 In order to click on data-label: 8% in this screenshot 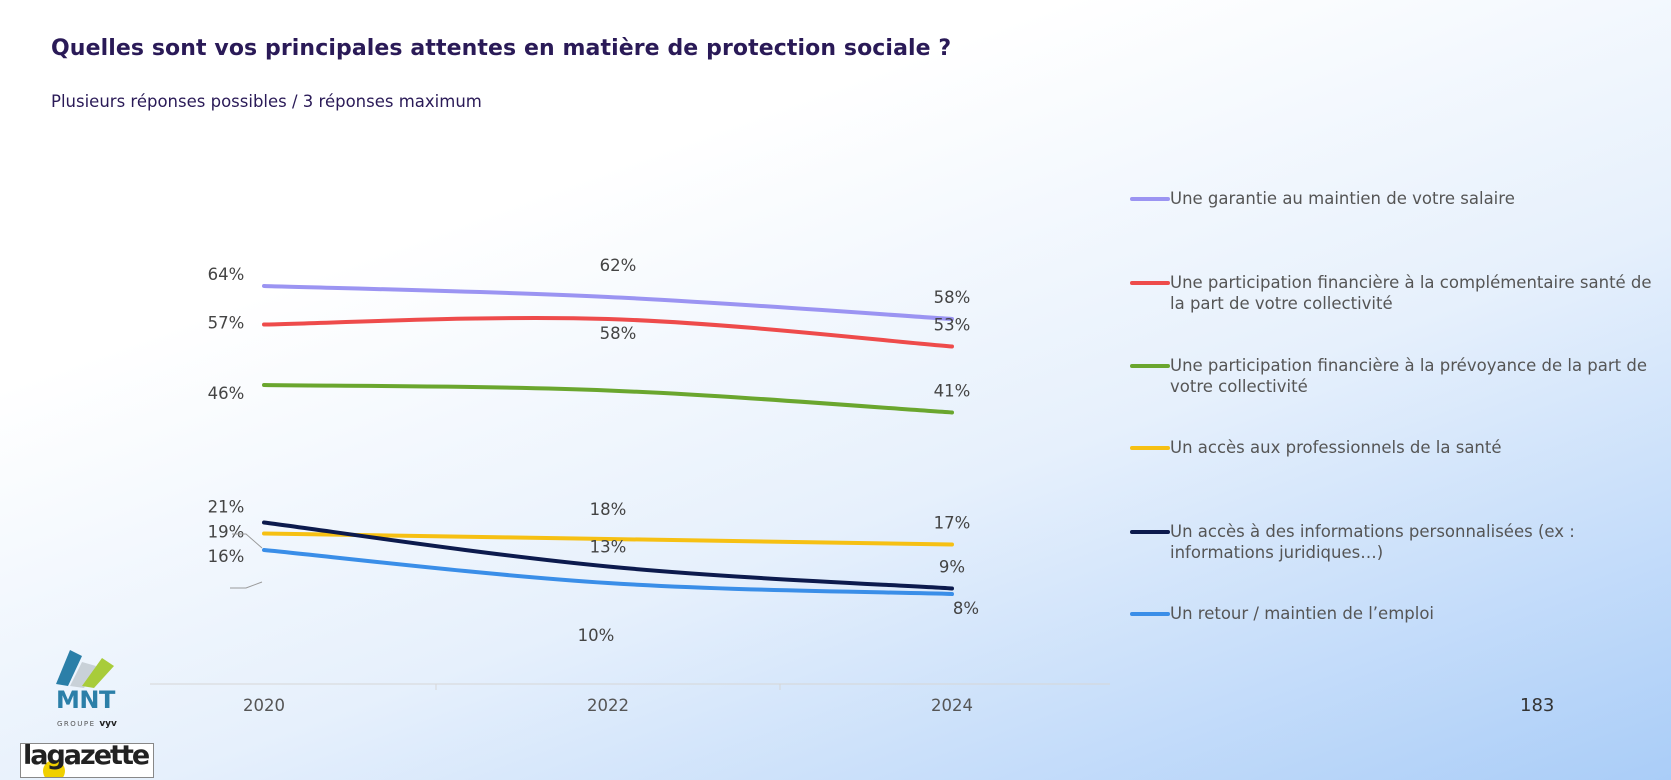, I will do `click(966, 608)`.